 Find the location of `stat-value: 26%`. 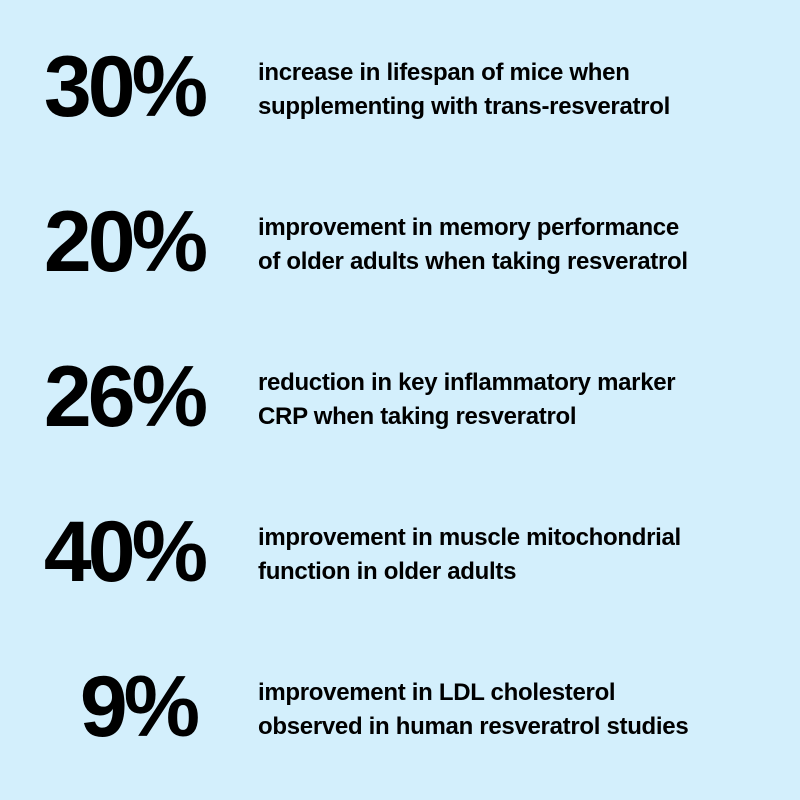

stat-value: 26% is located at coordinates (125, 397).